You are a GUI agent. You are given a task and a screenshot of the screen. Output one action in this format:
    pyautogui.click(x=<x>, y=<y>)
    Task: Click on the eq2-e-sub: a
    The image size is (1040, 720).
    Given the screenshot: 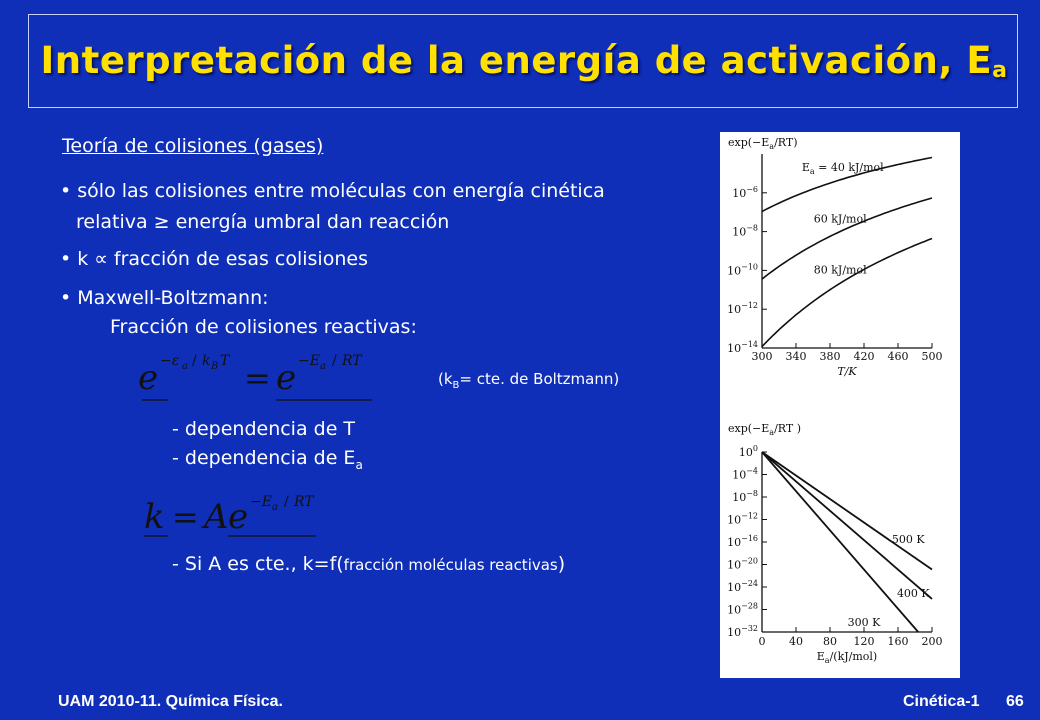 What is the action you would take?
    pyautogui.click(x=275, y=507)
    